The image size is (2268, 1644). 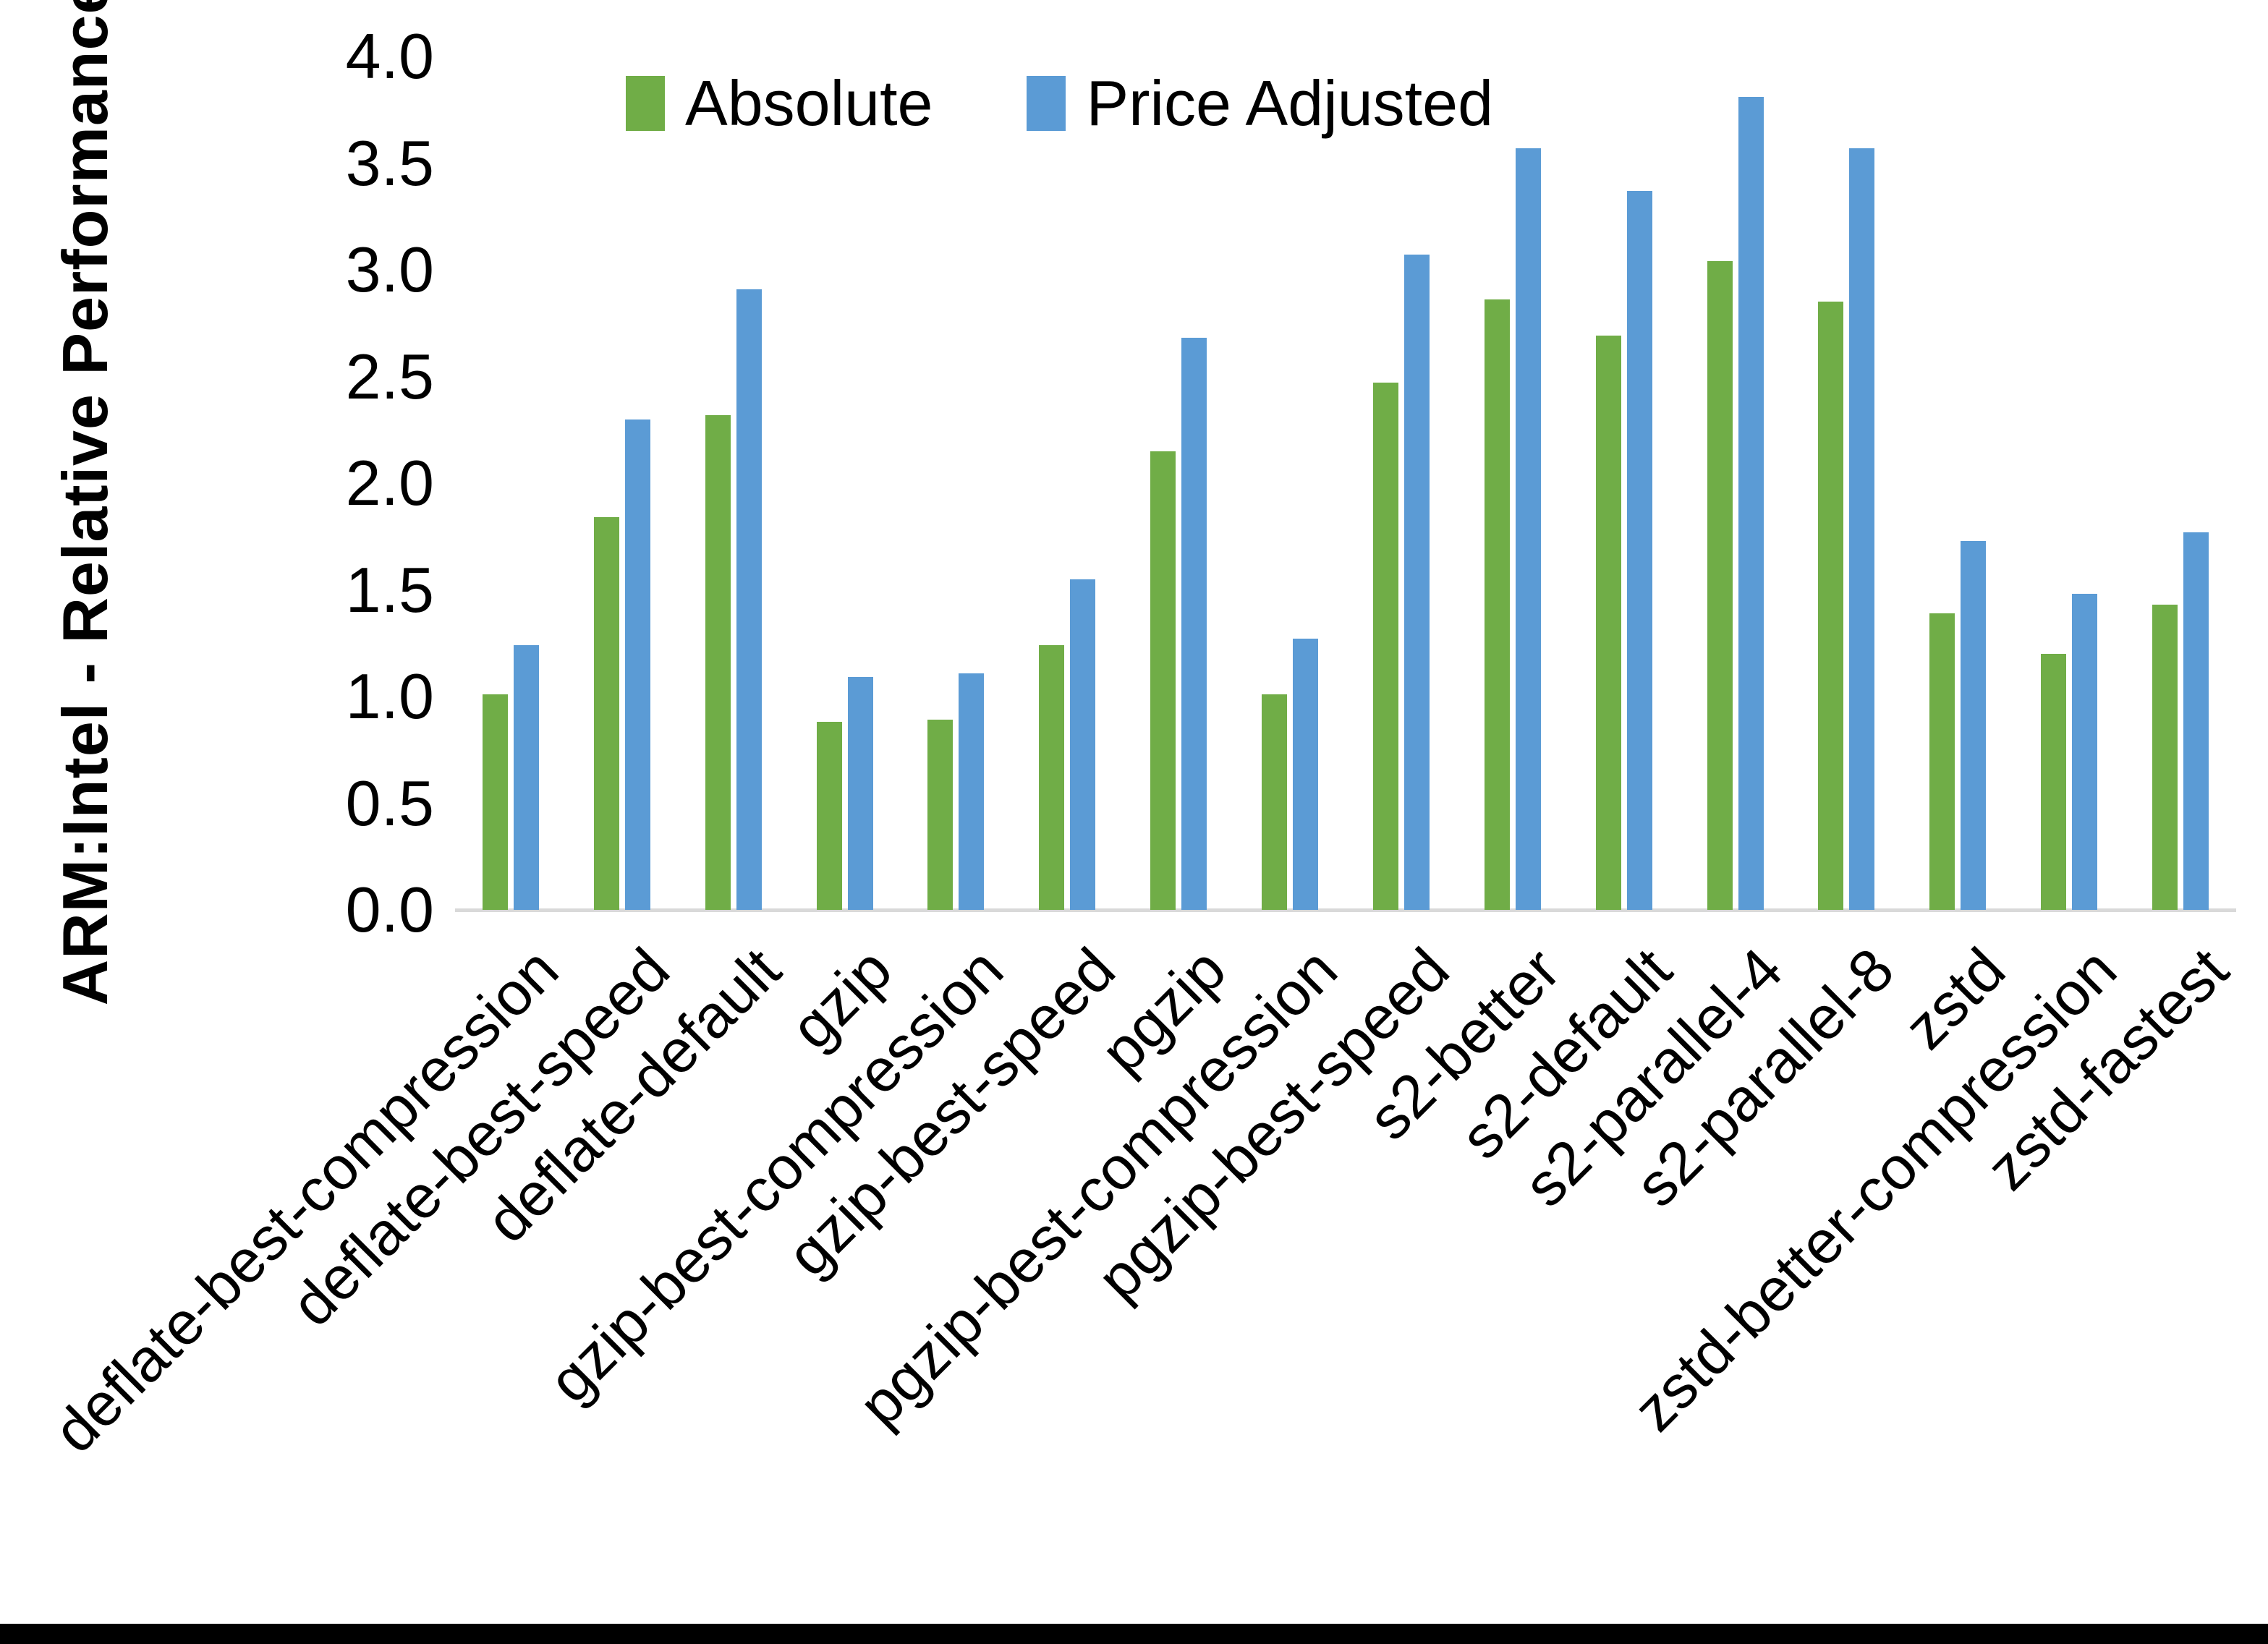 I want to click on x-axis-line, so click(x=1345, y=910).